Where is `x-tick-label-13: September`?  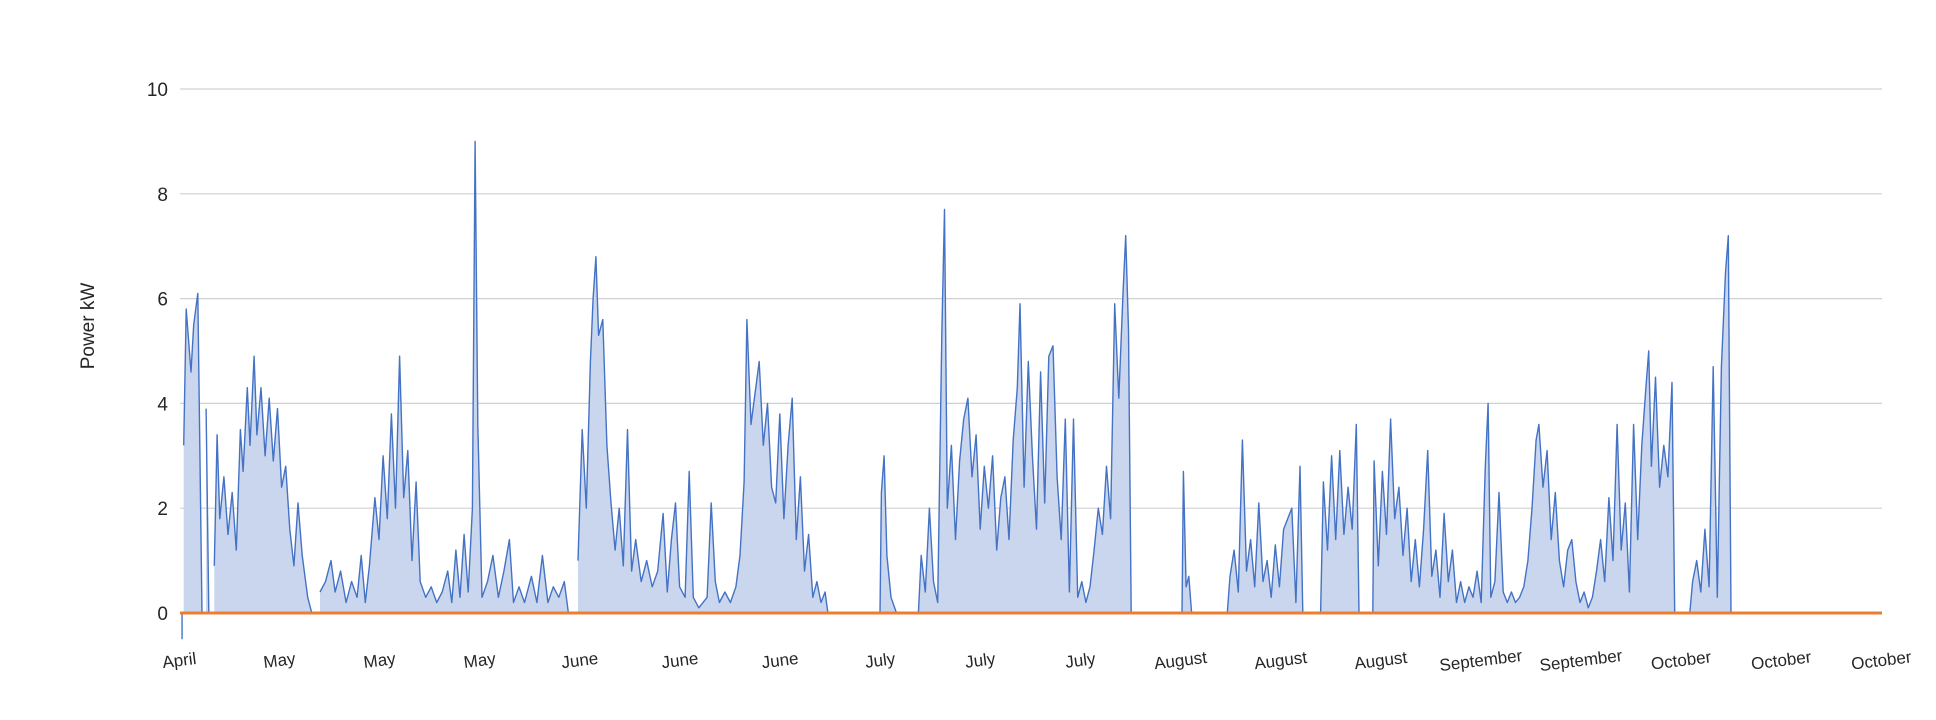
x-tick-label-13: September is located at coordinates (1480, 660).